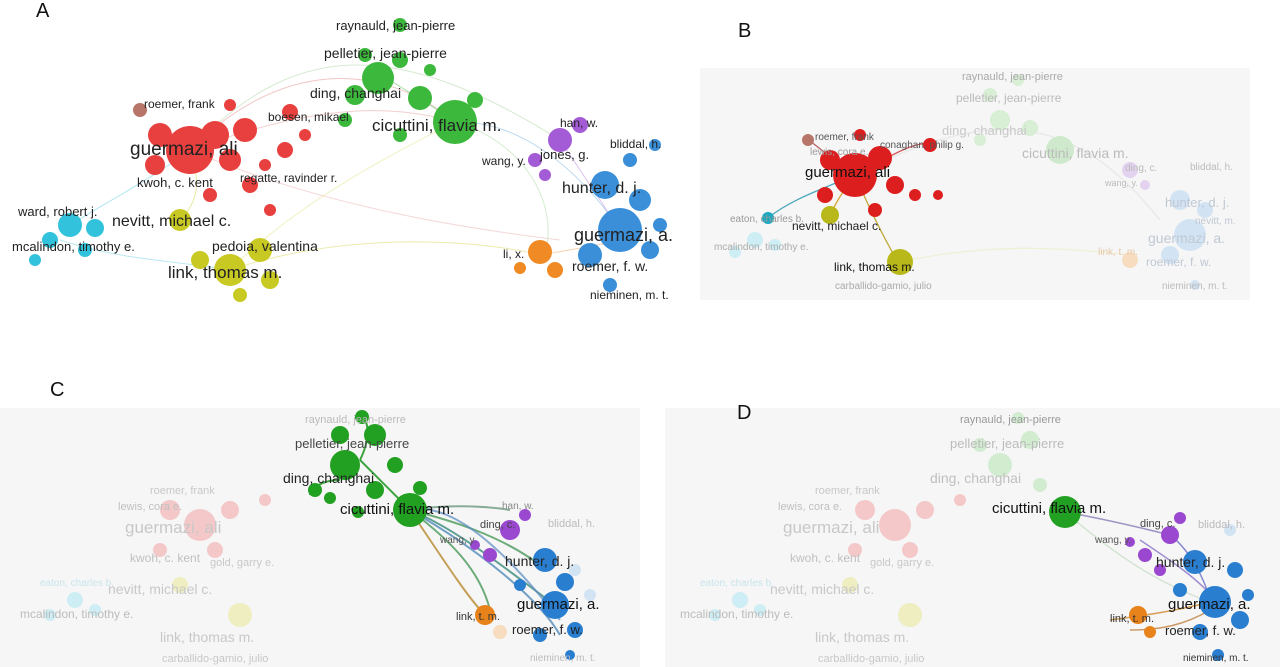 Image resolution: width=1280 pixels, height=667 pixels. What do you see at coordinates (230, 270) in the screenshot?
I see `node-link-thomas` at bounding box center [230, 270].